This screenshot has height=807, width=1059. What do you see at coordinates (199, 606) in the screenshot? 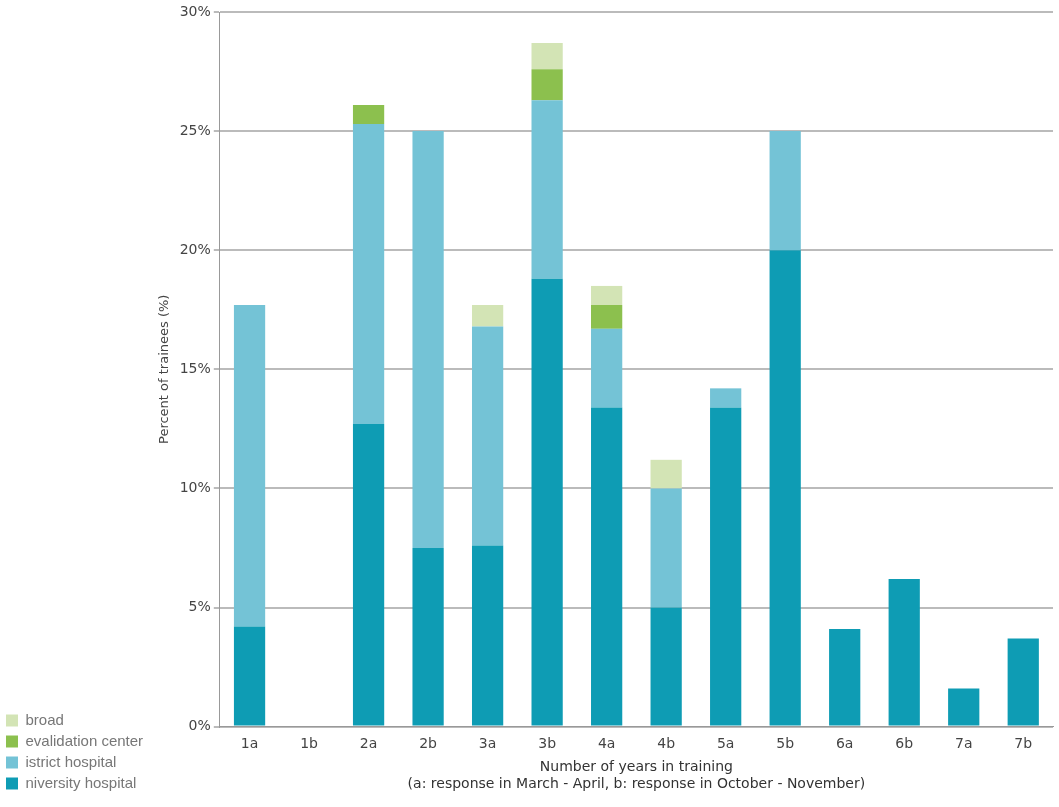
I see `y-tick-label: 5%` at bounding box center [199, 606].